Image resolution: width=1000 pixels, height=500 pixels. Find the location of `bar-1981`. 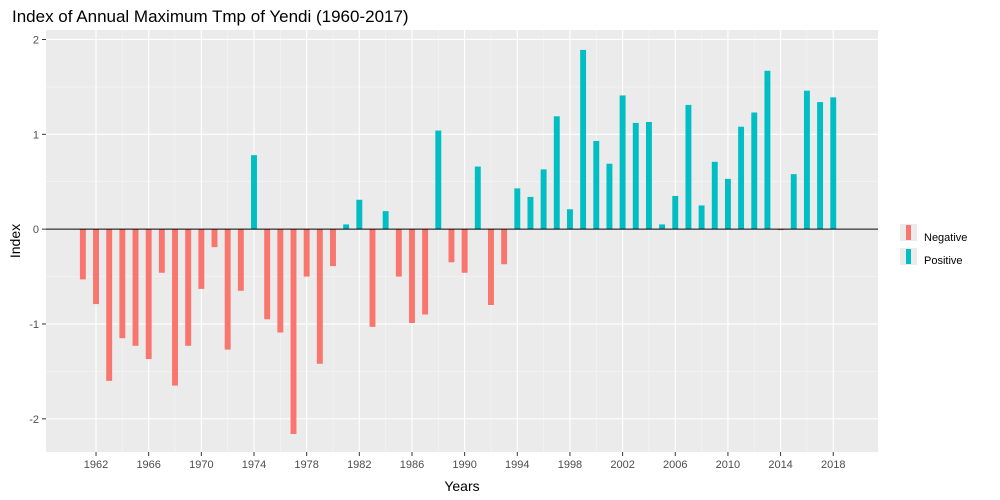

bar-1981 is located at coordinates (346, 227).